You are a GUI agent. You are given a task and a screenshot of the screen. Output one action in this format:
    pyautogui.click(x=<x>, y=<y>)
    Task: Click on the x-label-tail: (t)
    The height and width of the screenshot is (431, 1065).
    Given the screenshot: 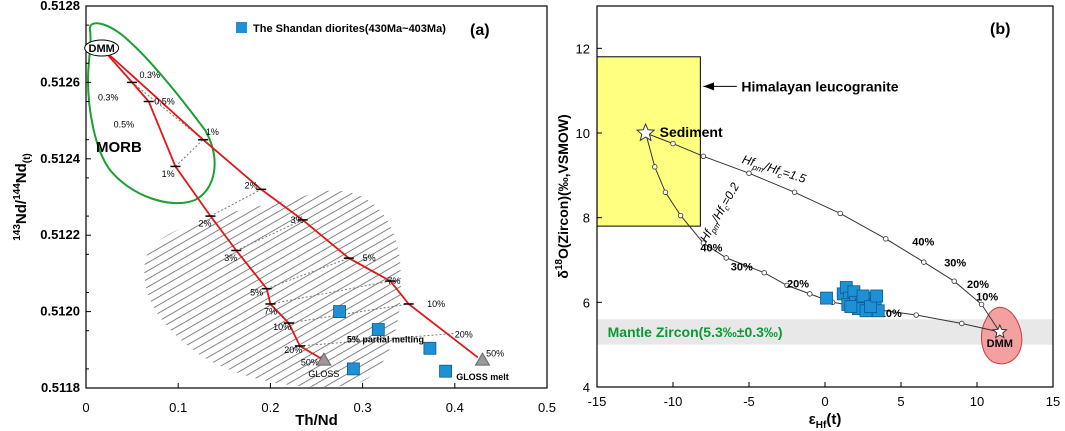 What is the action you would take?
    pyautogui.click(x=833, y=419)
    